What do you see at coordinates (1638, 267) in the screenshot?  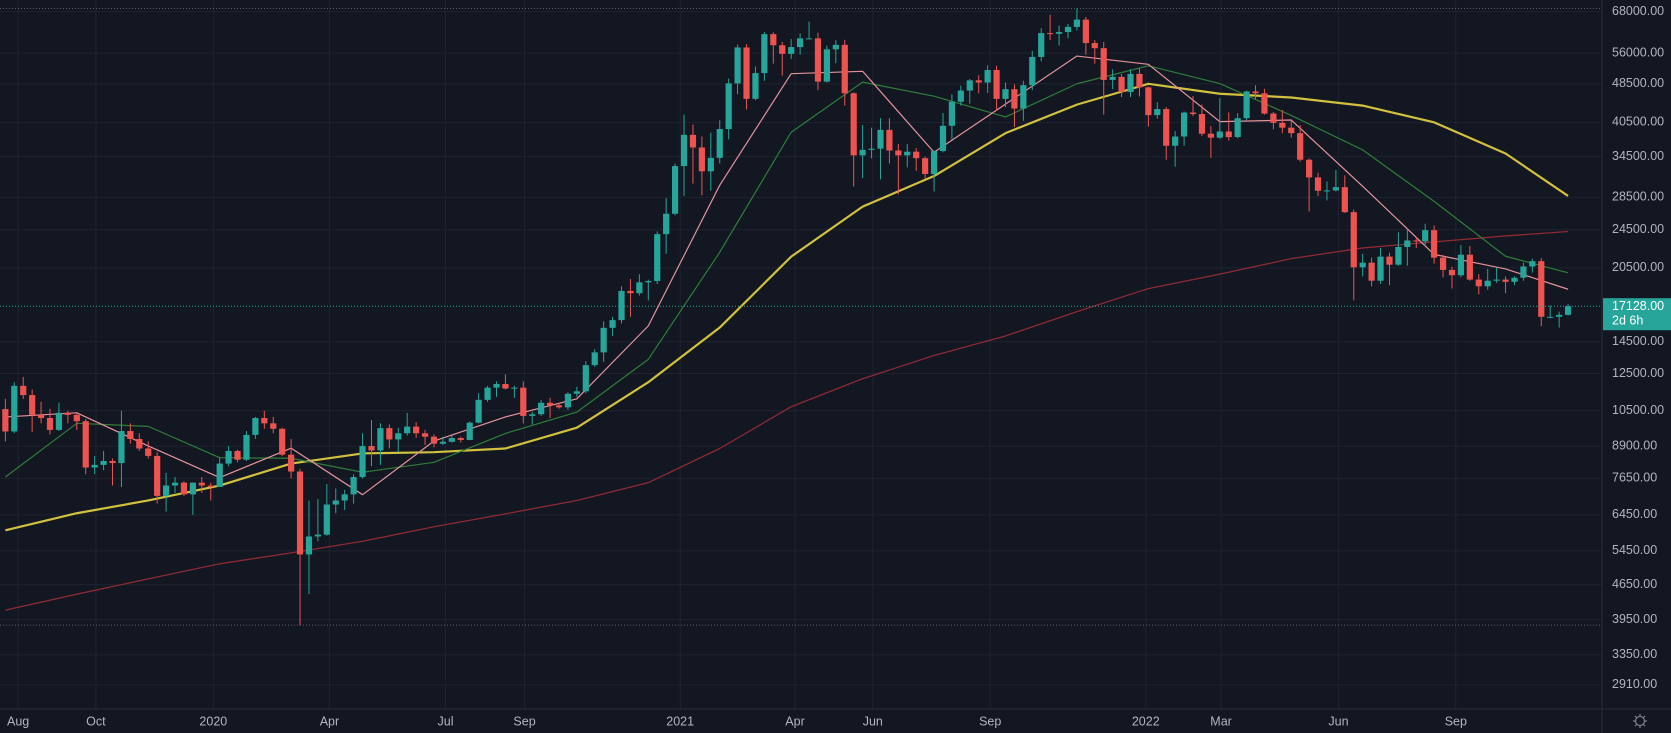 I see `y-tick-label: 20500.00` at bounding box center [1638, 267].